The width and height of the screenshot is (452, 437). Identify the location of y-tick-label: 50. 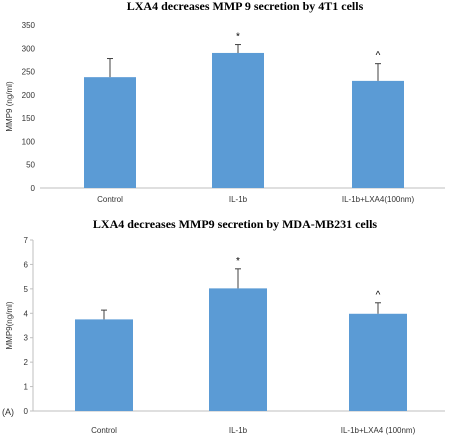
(30, 165).